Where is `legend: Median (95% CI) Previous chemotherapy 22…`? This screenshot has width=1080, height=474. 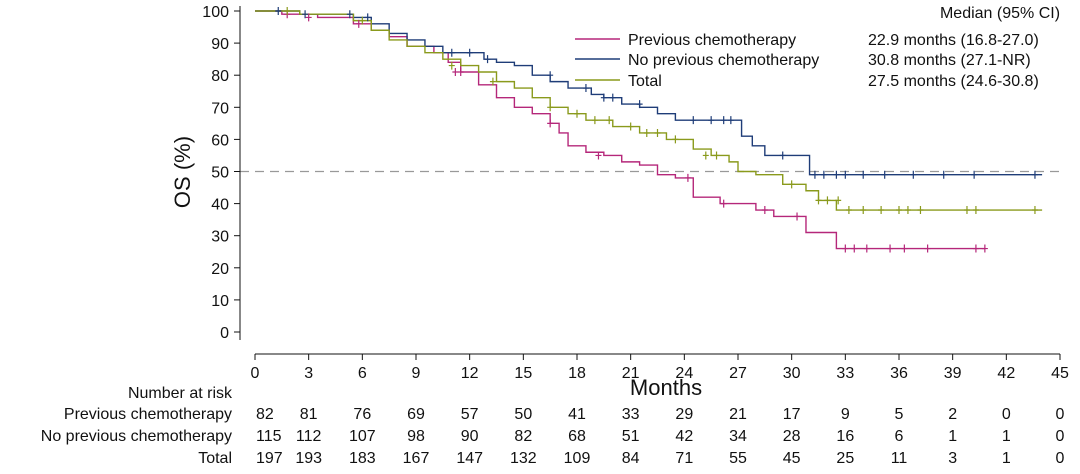
legend: Median (95% CI) Previous chemotherapy 22… is located at coordinates (817, 47).